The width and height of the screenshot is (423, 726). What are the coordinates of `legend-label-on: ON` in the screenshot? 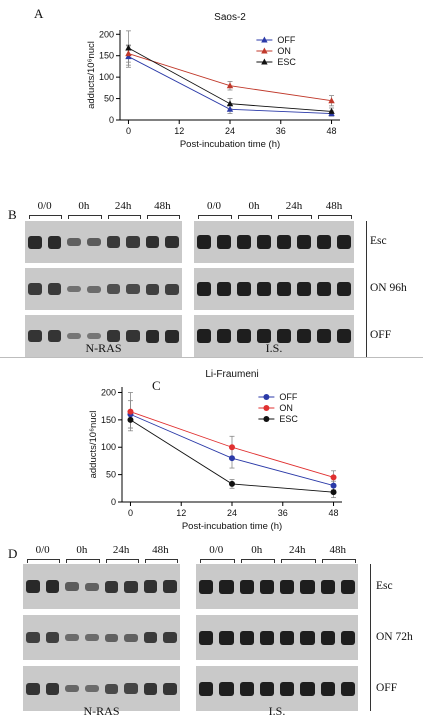 It's located at (284, 51).